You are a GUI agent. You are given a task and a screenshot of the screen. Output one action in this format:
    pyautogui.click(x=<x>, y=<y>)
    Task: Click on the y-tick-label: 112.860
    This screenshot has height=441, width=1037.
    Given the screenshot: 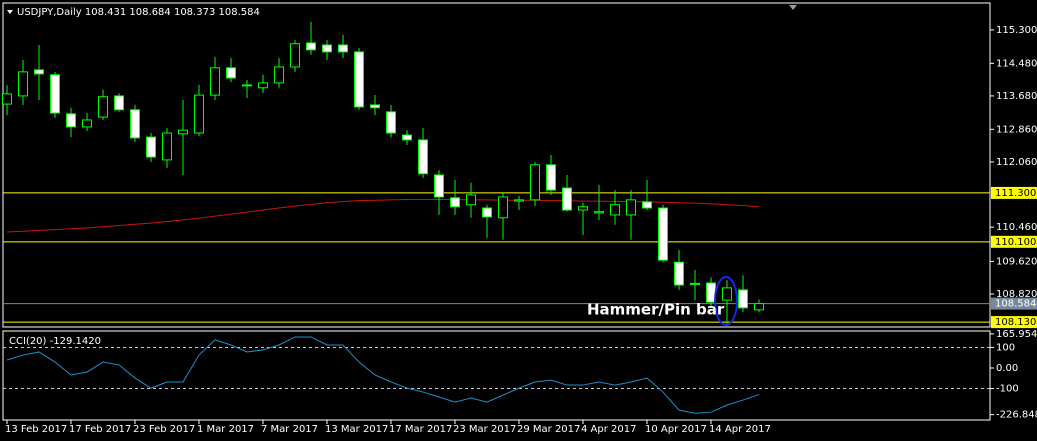 What is the action you would take?
    pyautogui.click(x=1016, y=129)
    